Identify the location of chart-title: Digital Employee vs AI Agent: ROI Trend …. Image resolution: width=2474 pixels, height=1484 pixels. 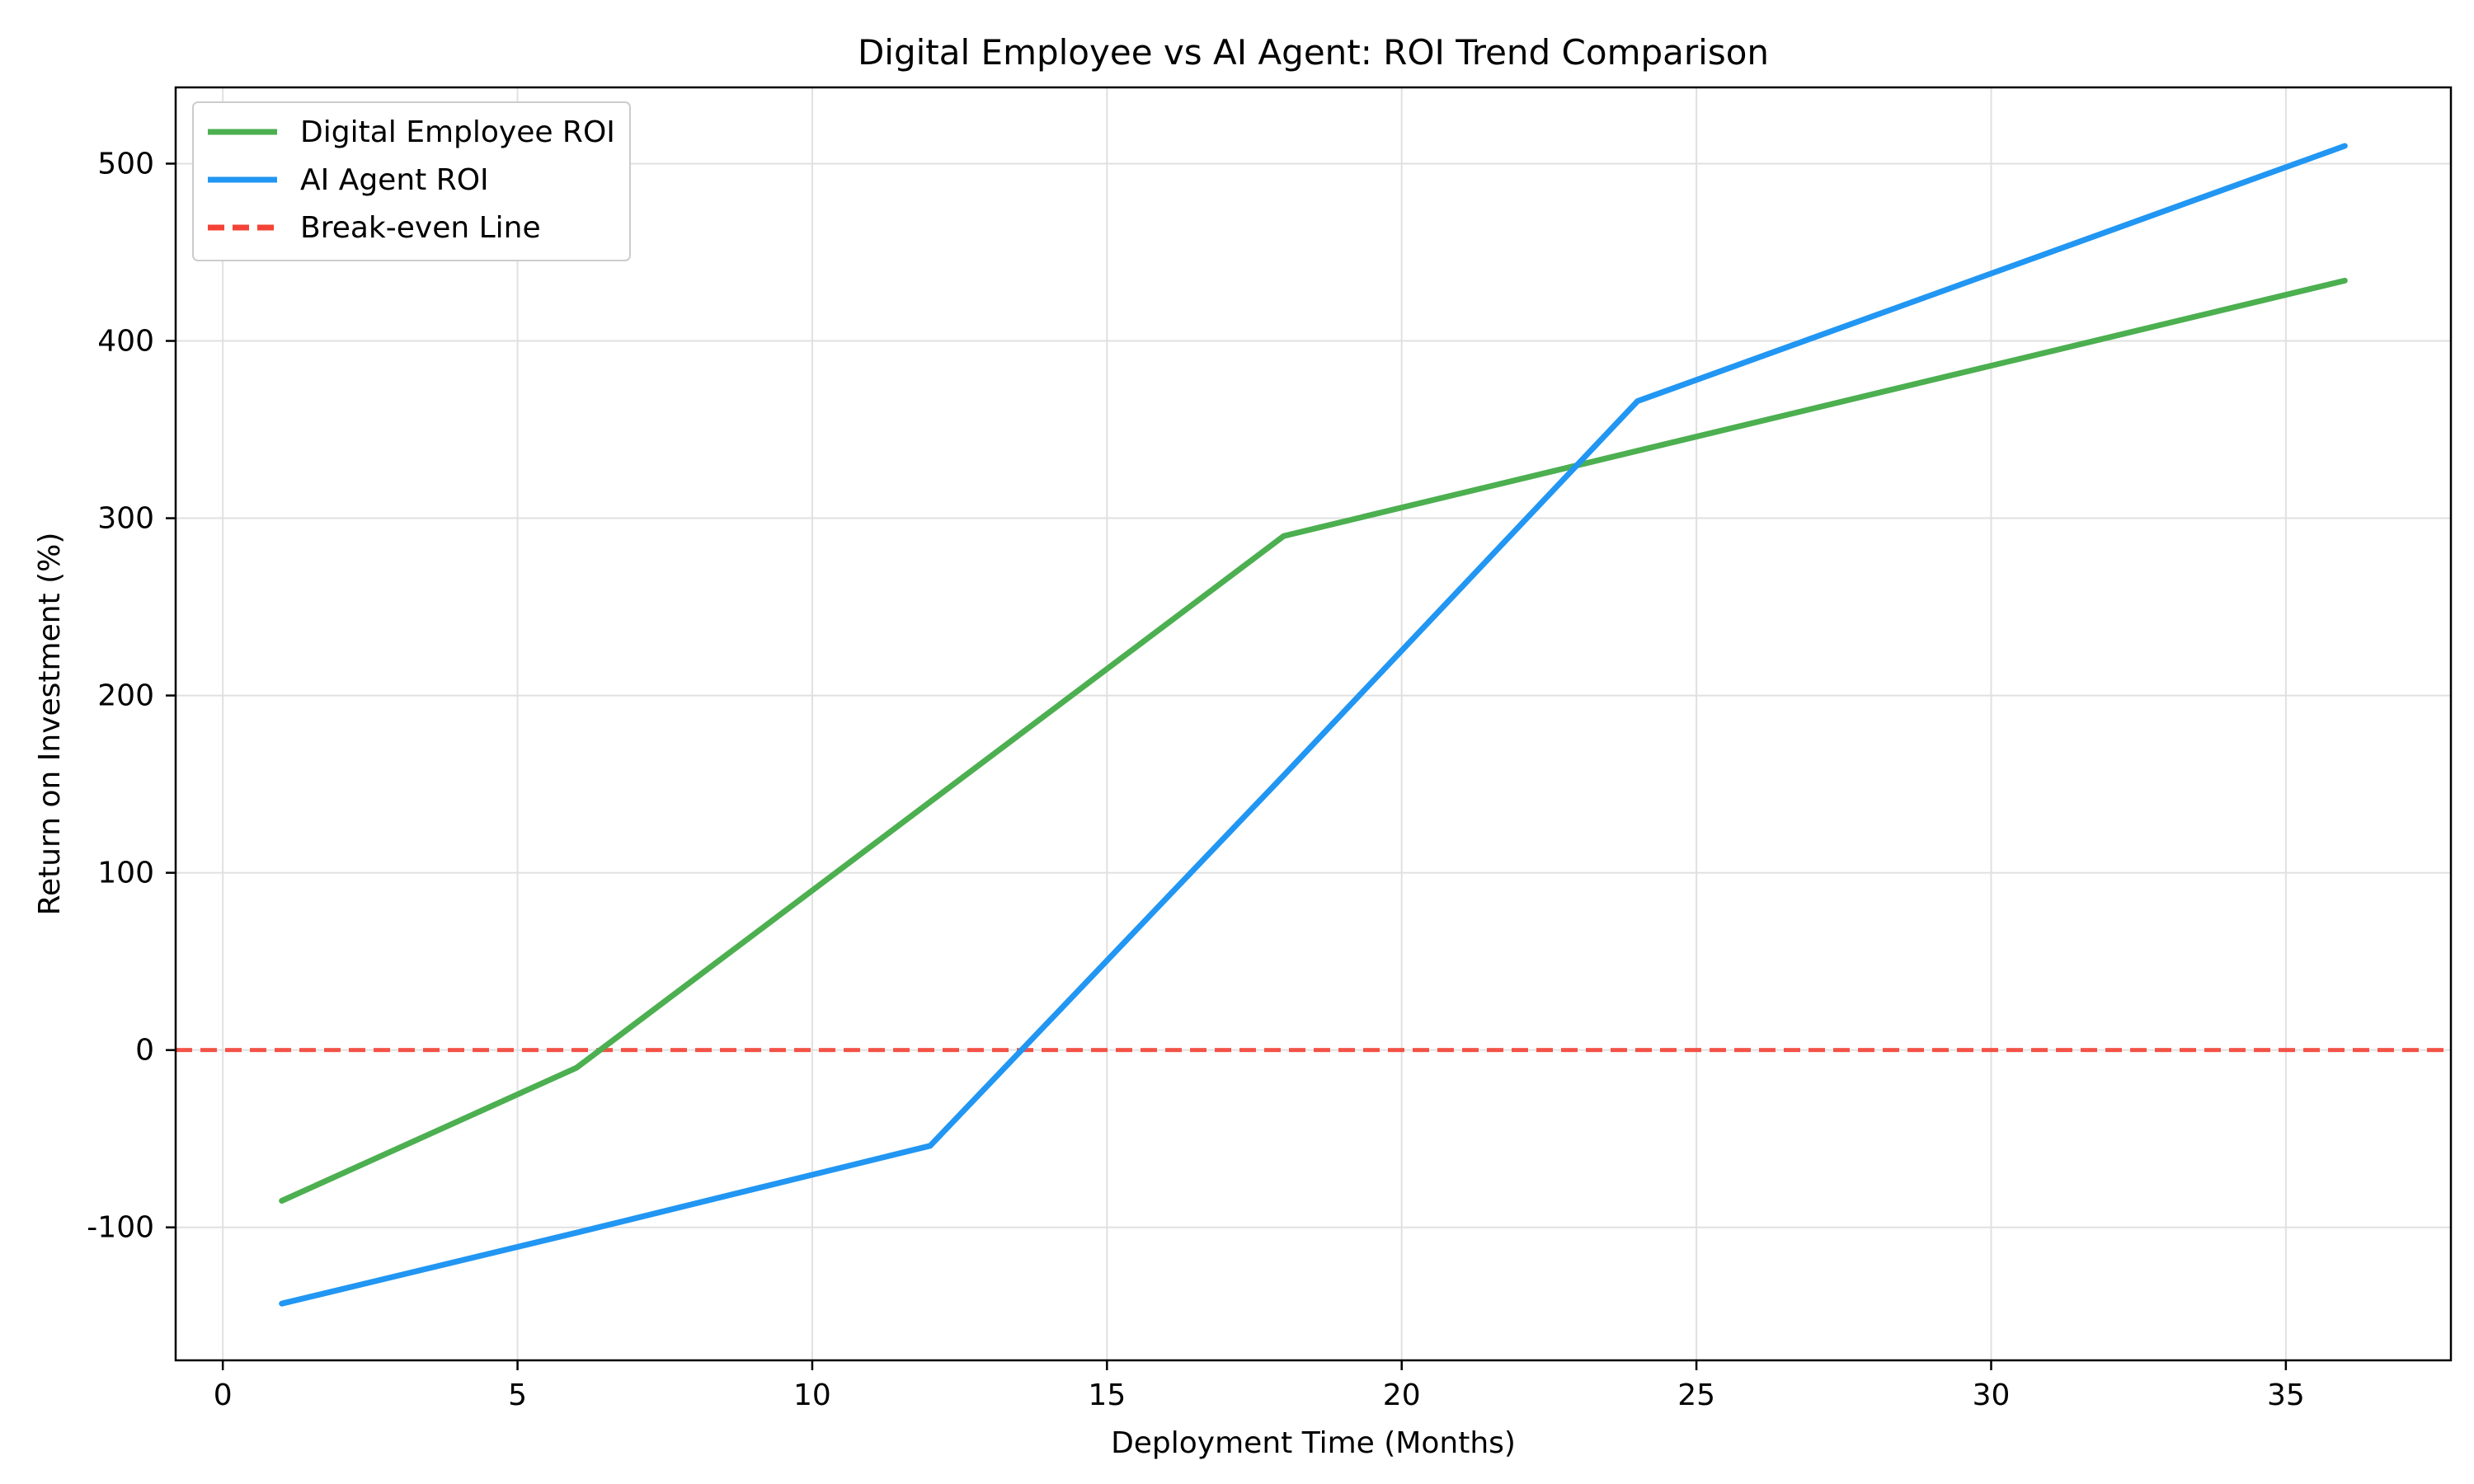
(1313, 52).